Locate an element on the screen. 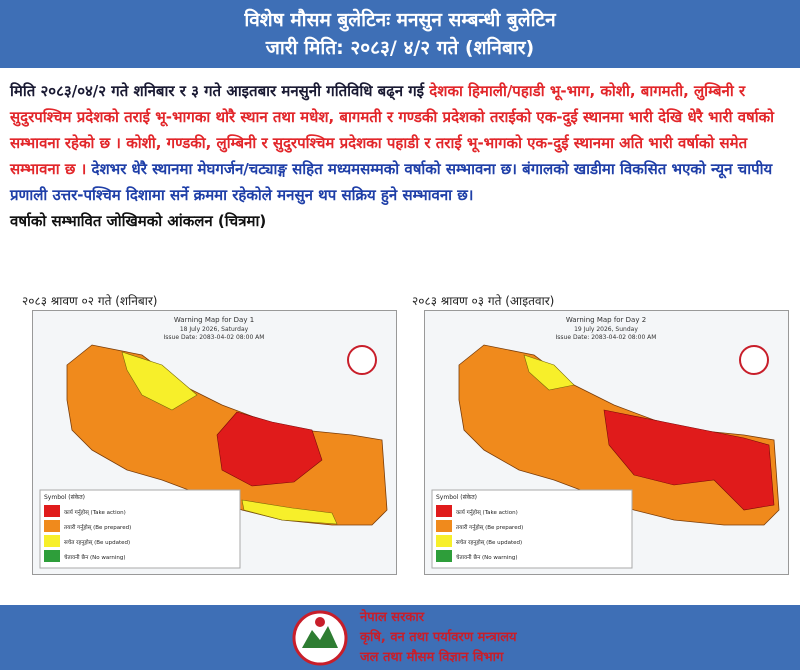 This screenshot has height=670, width=800. map-title: Warning Map for Day 2 is located at coordinates (606, 320).